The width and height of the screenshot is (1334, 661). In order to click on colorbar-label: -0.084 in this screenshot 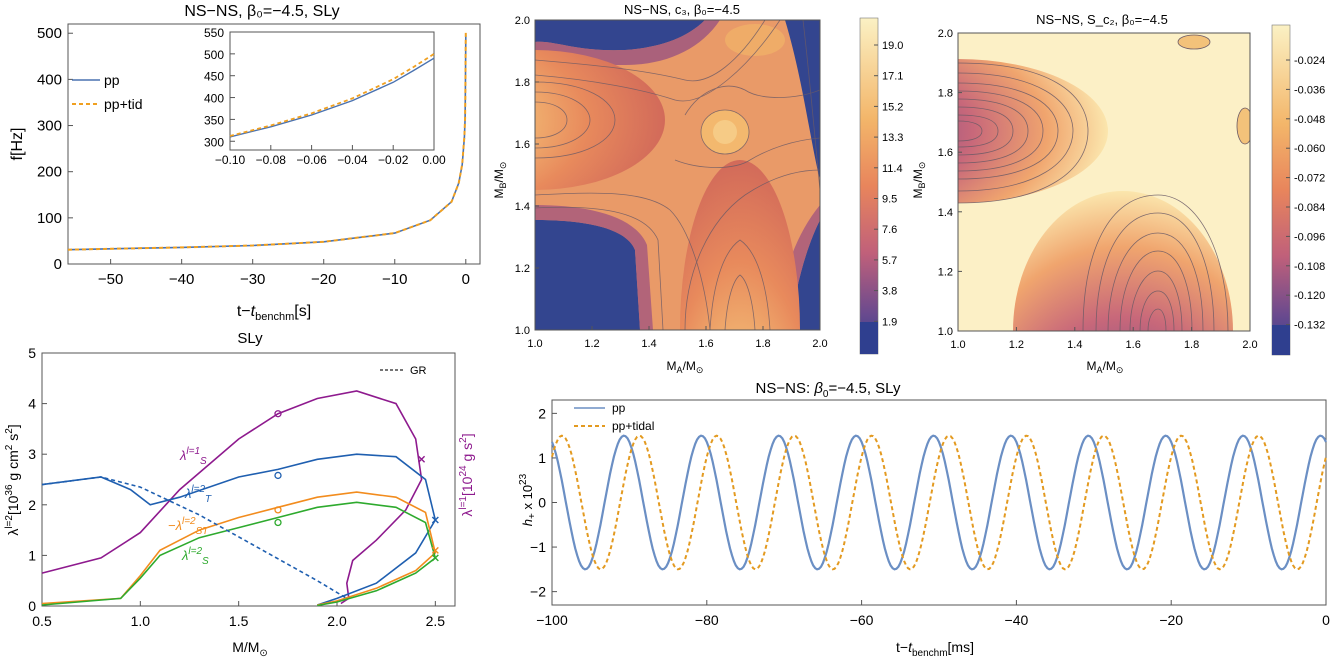, I will do `click(1309, 208)`.